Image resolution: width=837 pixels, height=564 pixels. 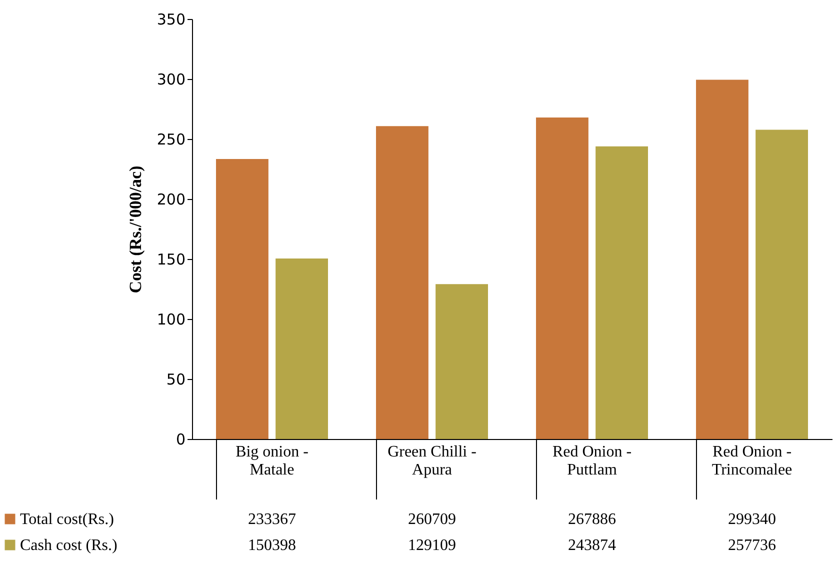 I want to click on text: 257736, so click(x=752, y=545).